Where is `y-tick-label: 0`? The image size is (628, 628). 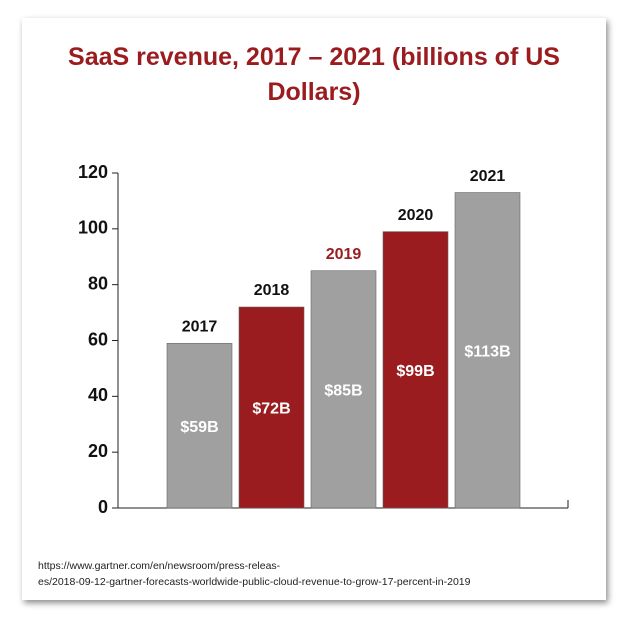 y-tick-label: 0 is located at coordinates (103, 507).